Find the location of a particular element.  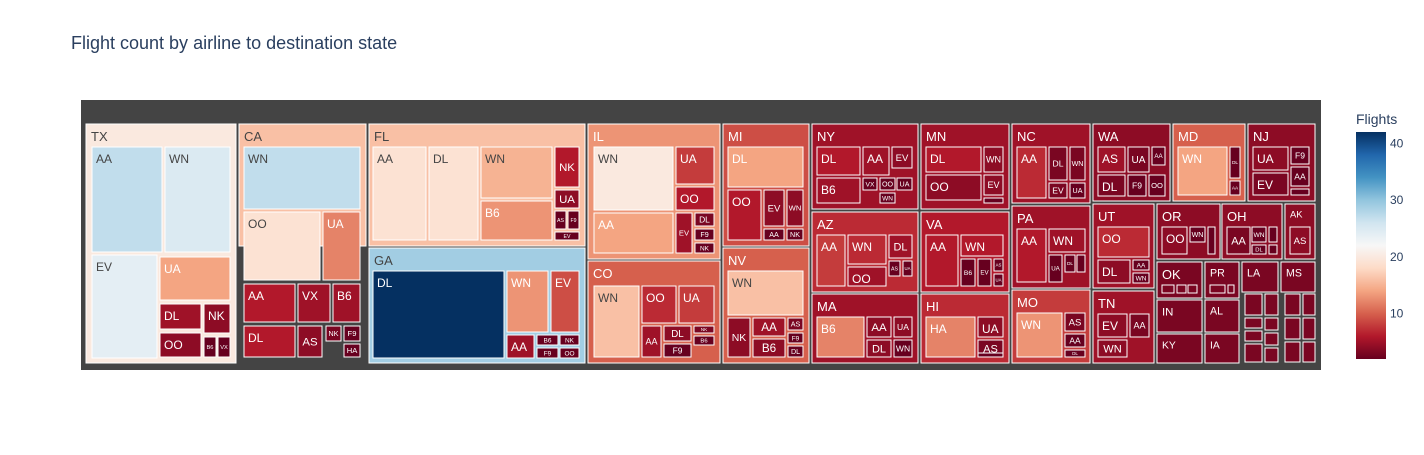

airline-tile-ga-f9: F9 is located at coordinates (547, 353).